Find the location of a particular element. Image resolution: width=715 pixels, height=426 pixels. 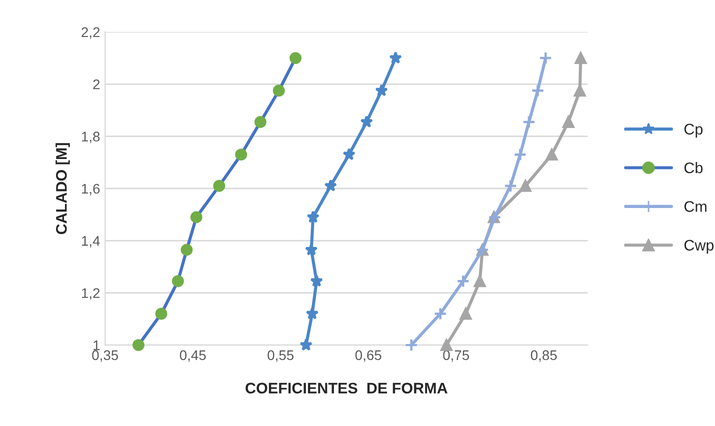

x-tick-label: 0,65 is located at coordinates (368, 356).